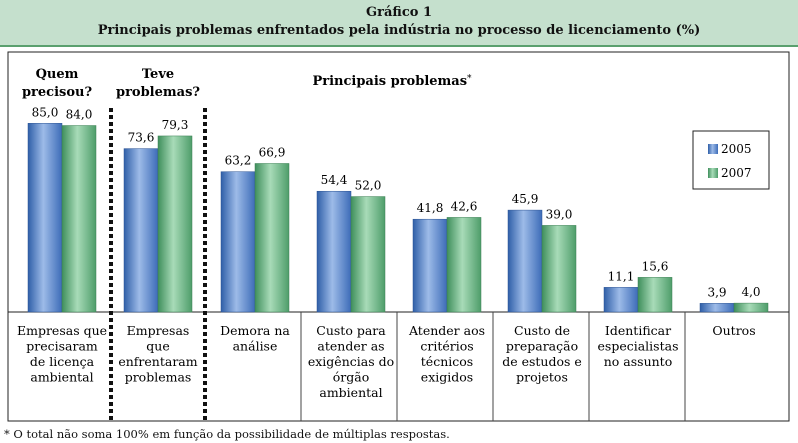 The width and height of the screenshot is (798, 443). Describe the element at coordinates (655, 266) in the screenshot. I see `data-label-2007-6: 15,6` at that location.